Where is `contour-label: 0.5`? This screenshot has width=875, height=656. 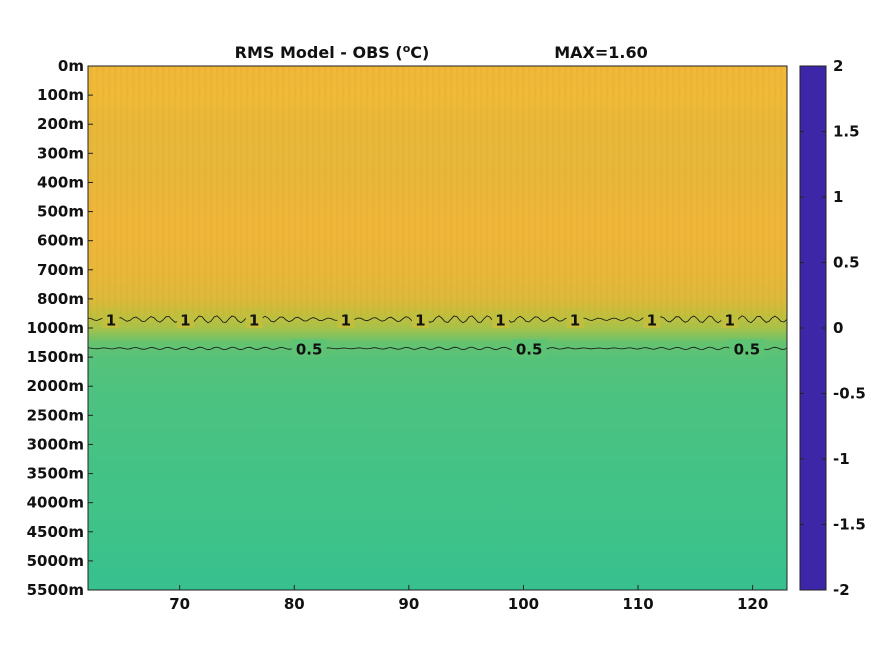 contour-label: 0.5 is located at coordinates (309, 349).